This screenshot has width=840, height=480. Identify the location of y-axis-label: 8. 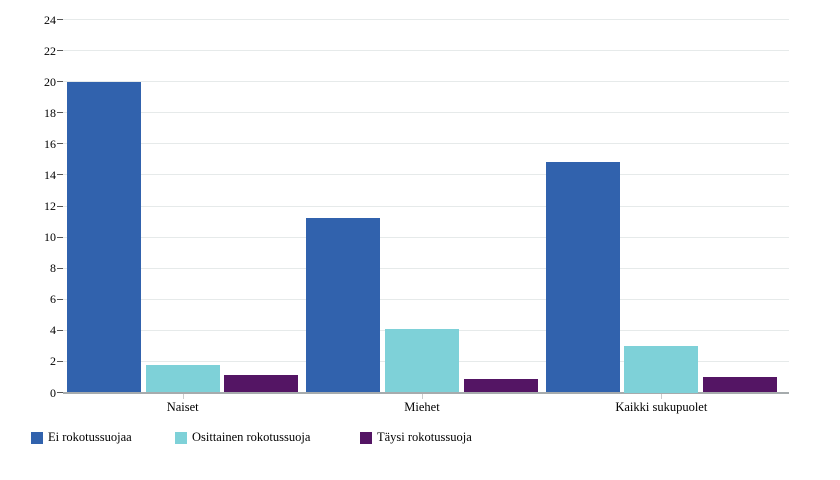
(53, 268).